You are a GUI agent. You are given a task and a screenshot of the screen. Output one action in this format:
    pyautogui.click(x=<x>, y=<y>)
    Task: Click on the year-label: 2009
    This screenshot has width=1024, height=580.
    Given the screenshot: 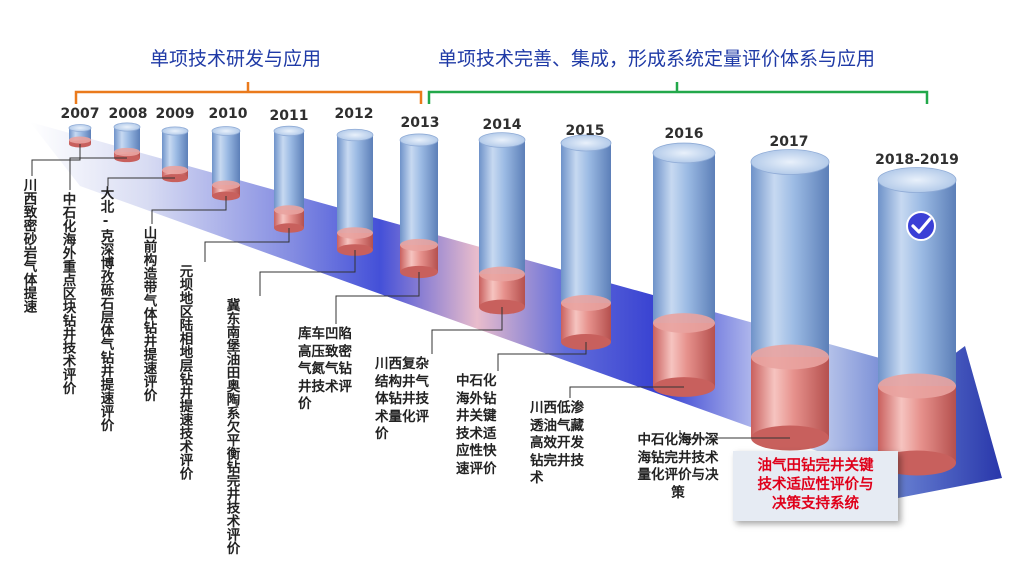 What is the action you would take?
    pyautogui.click(x=175, y=114)
    